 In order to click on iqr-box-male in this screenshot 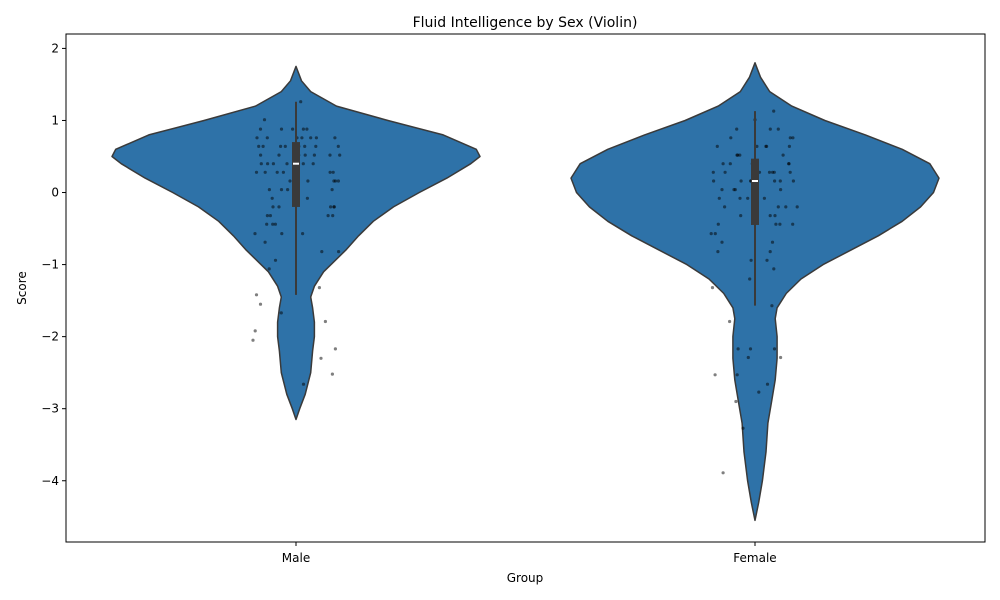, I will do `click(296, 174)`.